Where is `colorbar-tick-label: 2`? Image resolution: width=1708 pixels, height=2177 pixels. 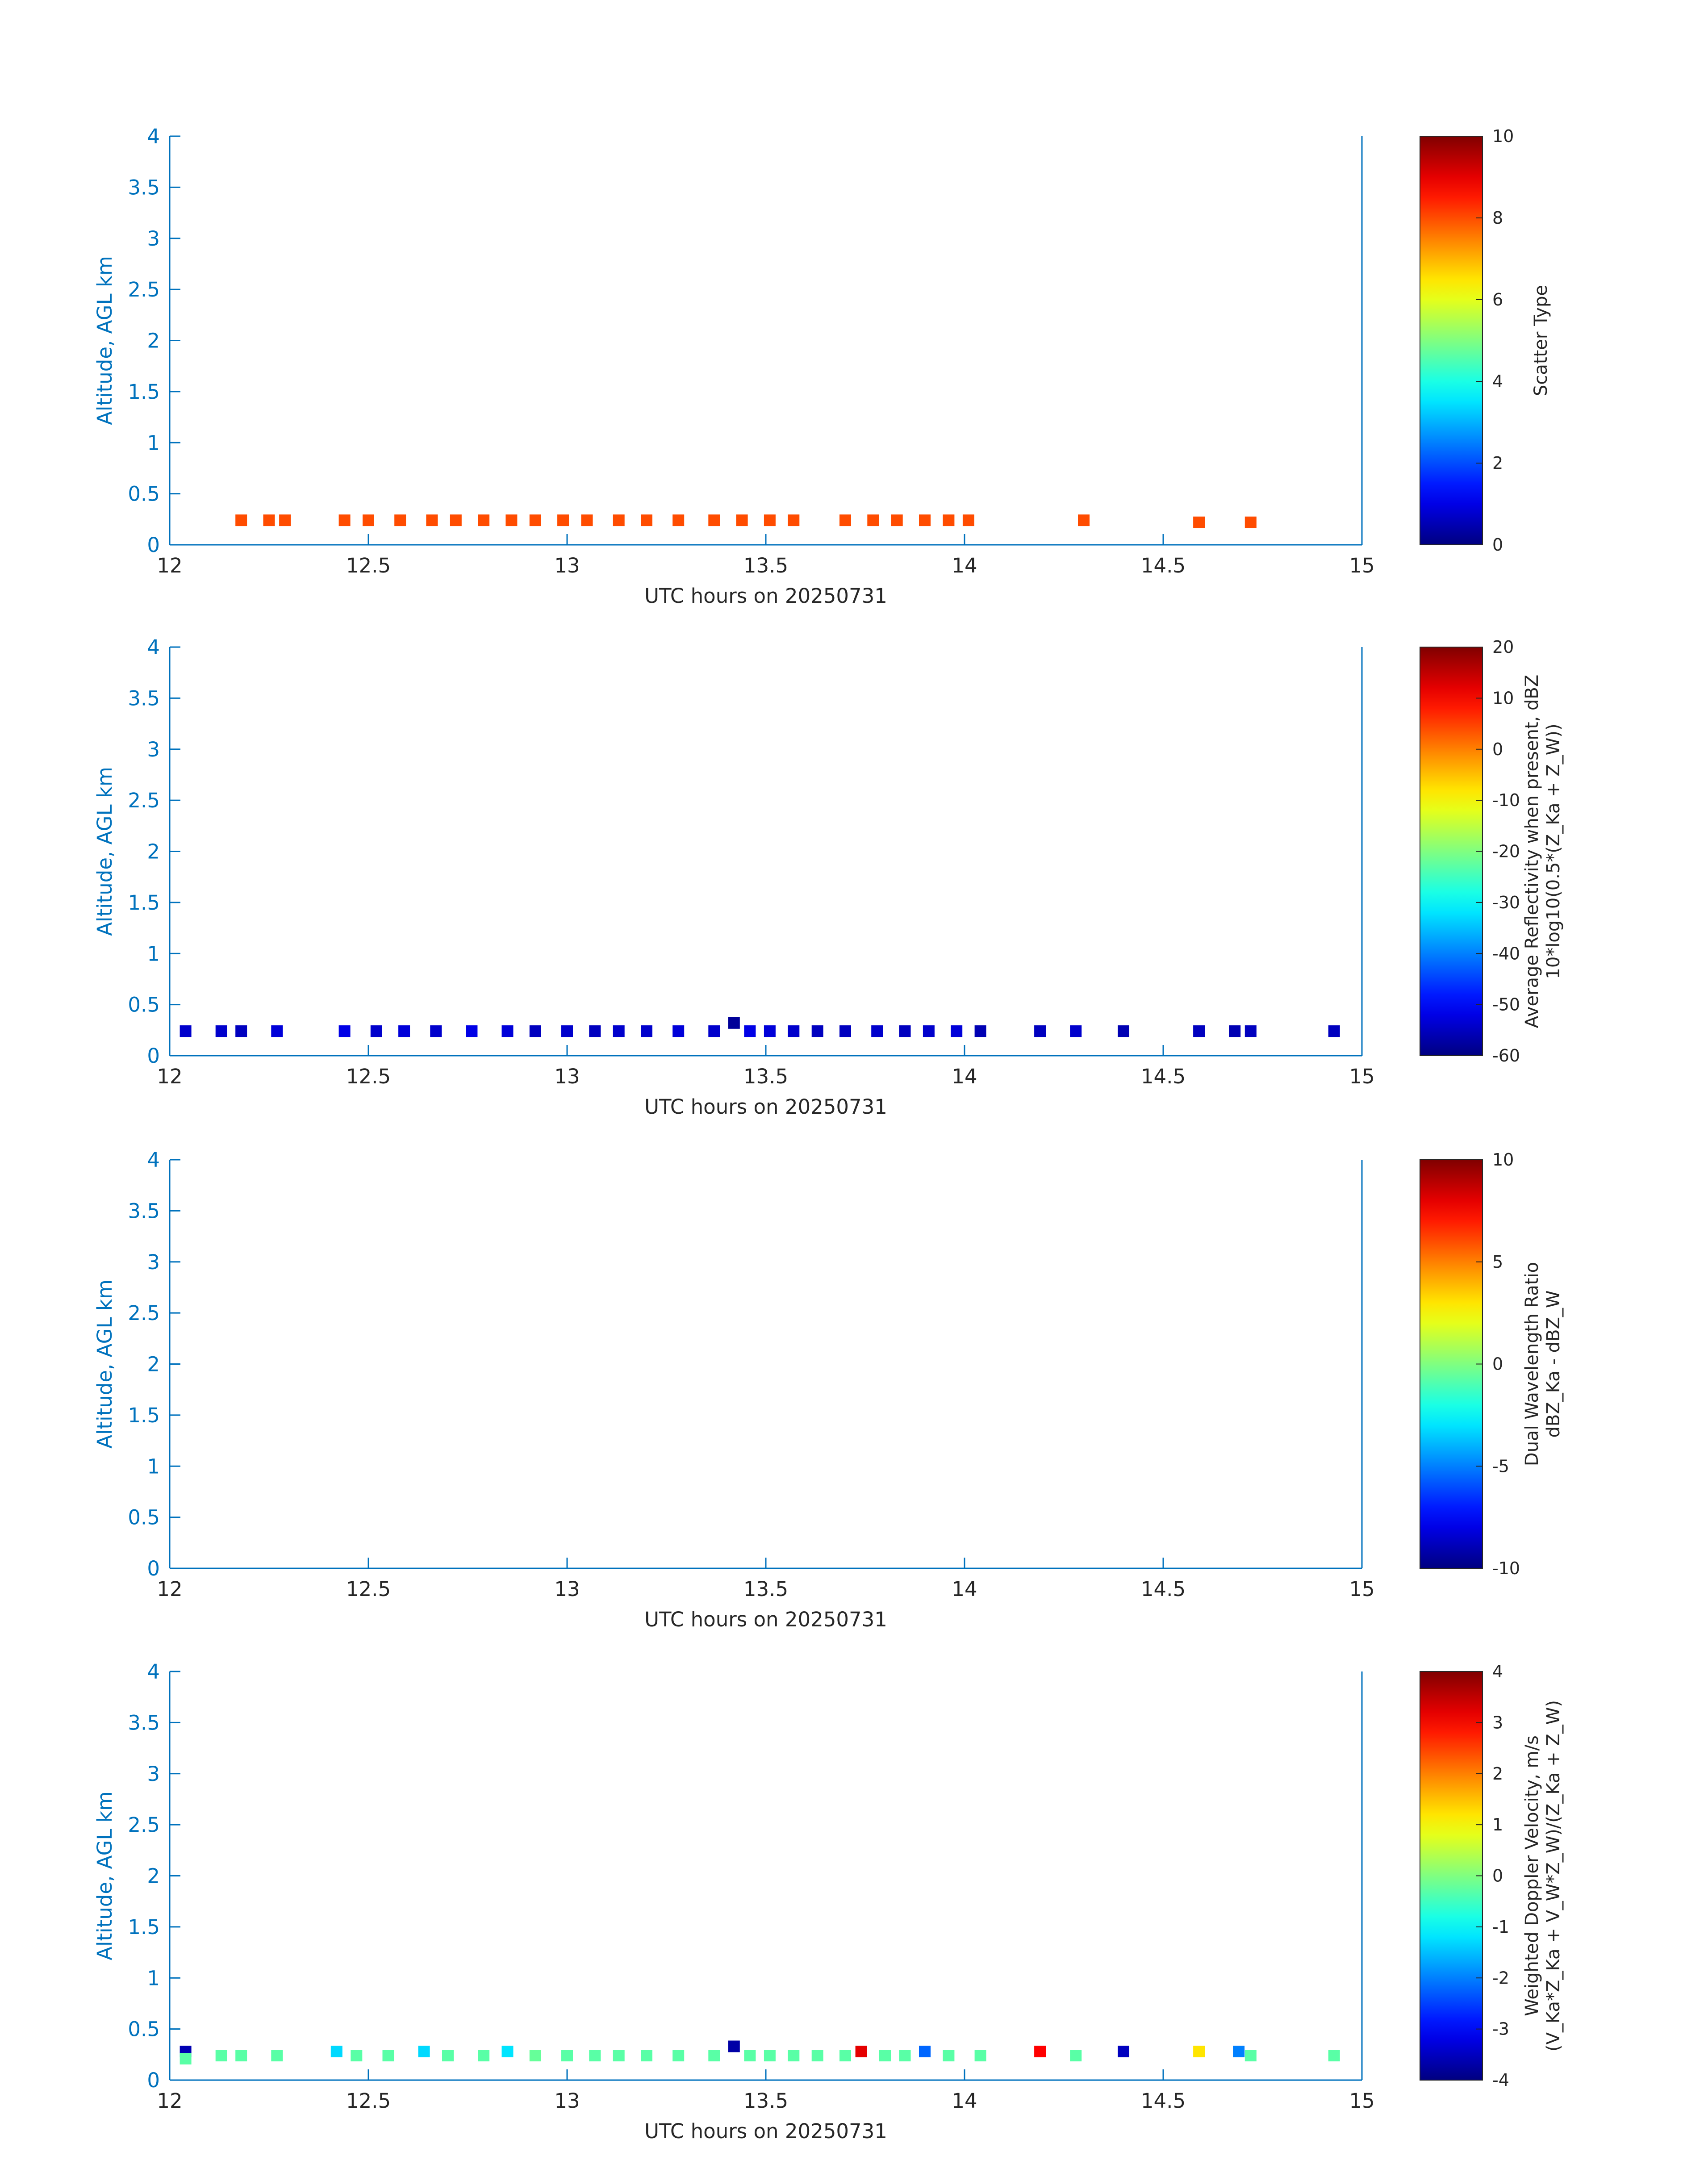
colorbar-tick-label: 2 is located at coordinates (1497, 1774).